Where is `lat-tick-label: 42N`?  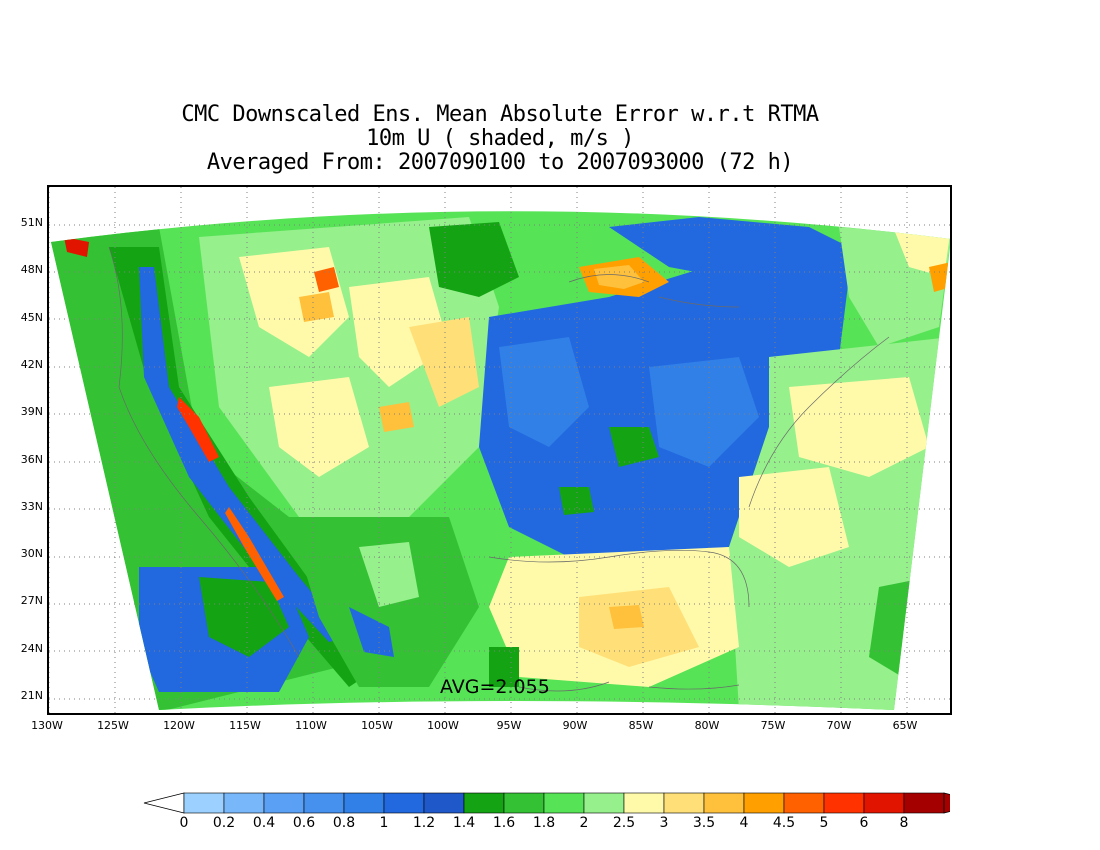
lat-tick-label: 42N is located at coordinates (31, 364).